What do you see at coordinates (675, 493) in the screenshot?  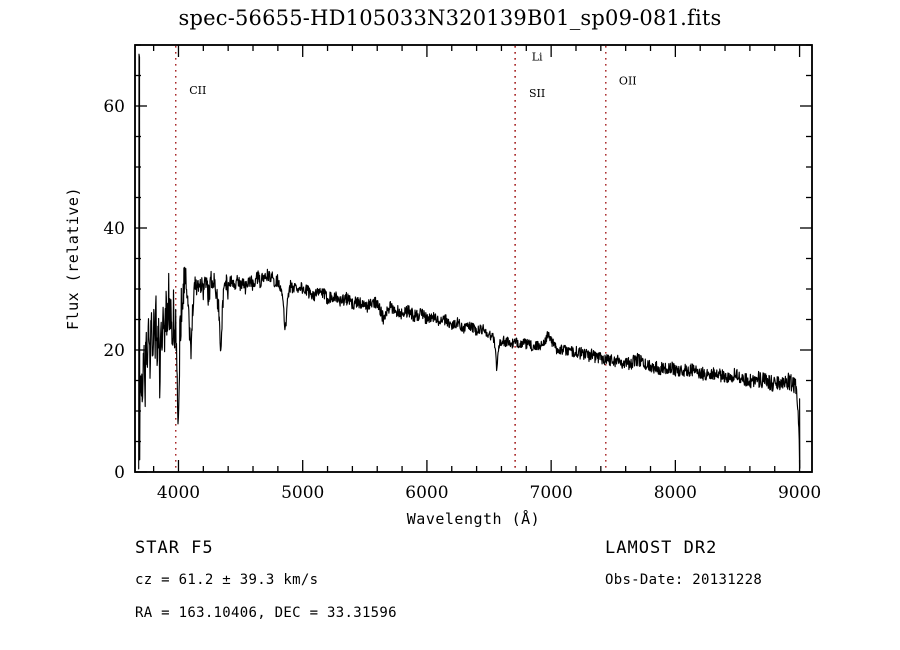 I see `x-axis-tick-label: 8000` at bounding box center [675, 493].